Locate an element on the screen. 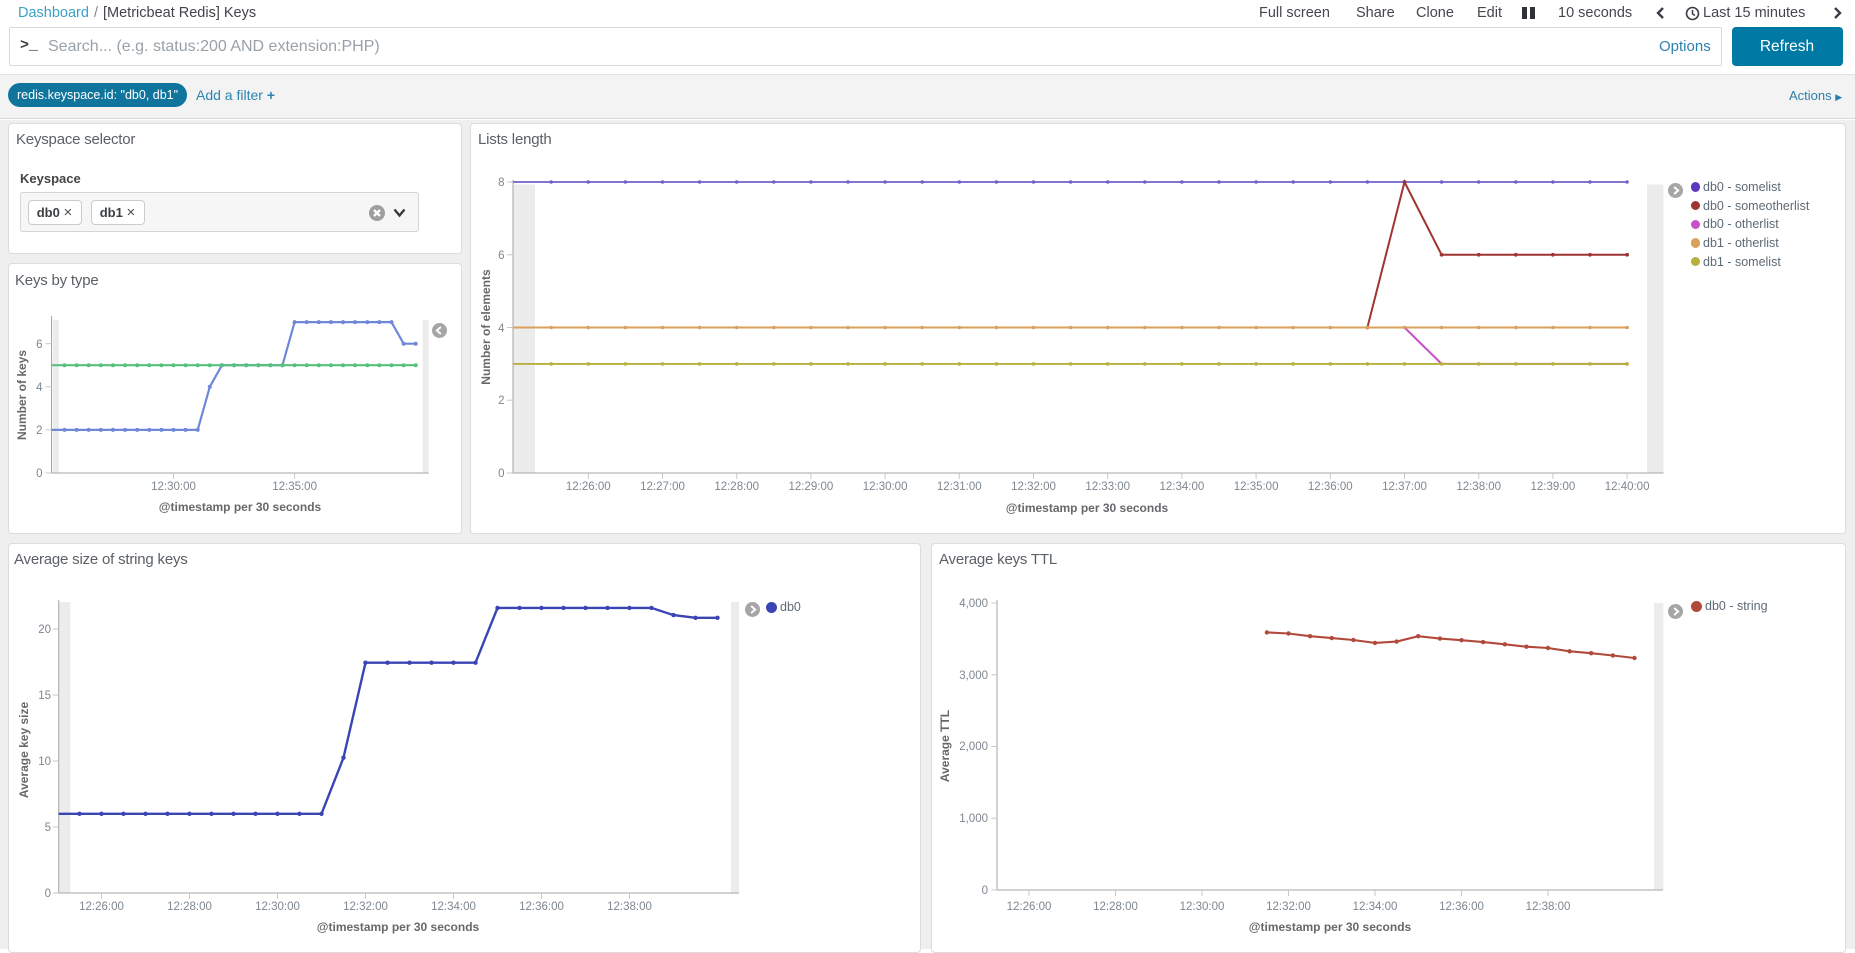  svg-text: 12:29:00 is located at coordinates (811, 487).